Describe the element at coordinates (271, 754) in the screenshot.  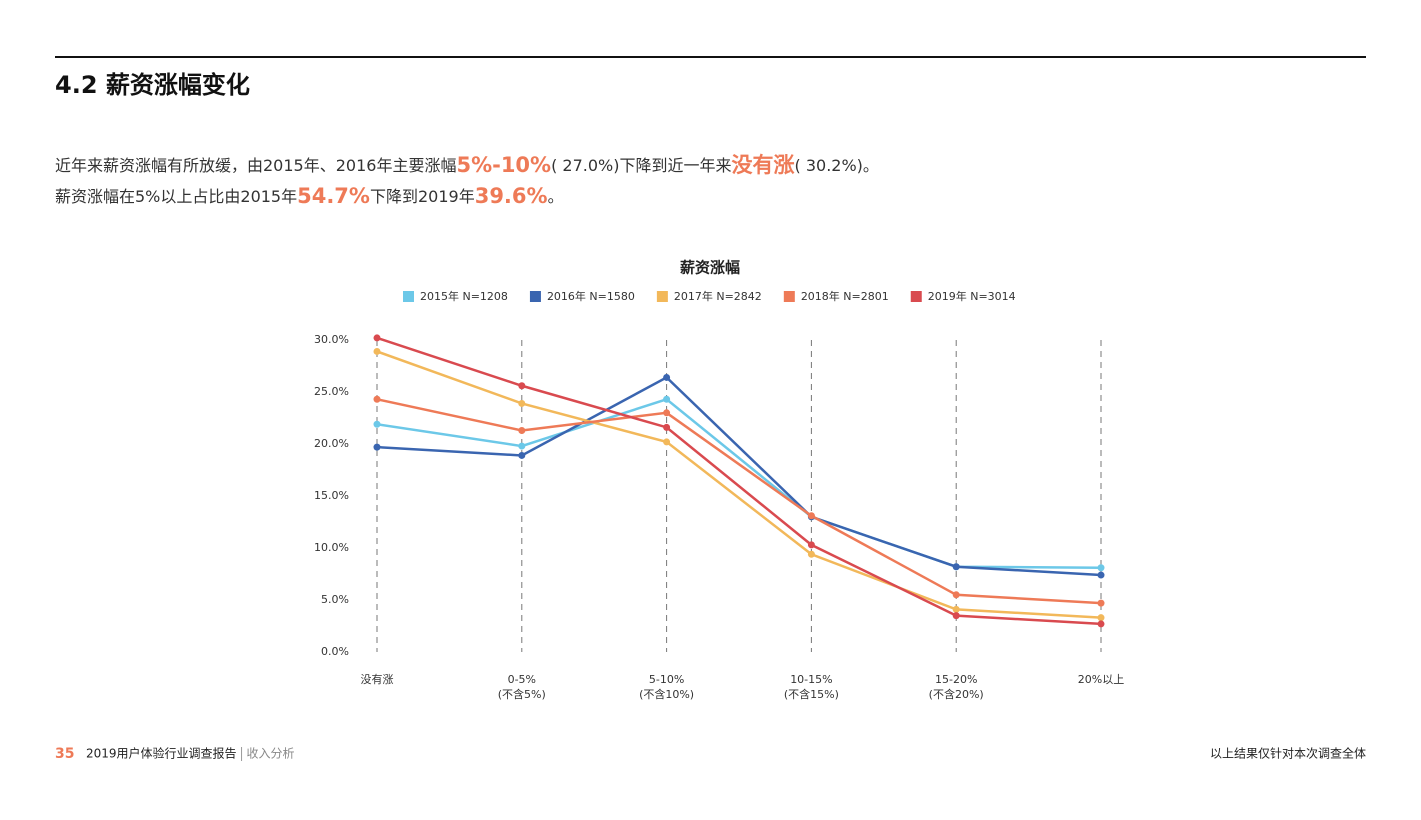
I see `section-name: 收入分析` at that location.